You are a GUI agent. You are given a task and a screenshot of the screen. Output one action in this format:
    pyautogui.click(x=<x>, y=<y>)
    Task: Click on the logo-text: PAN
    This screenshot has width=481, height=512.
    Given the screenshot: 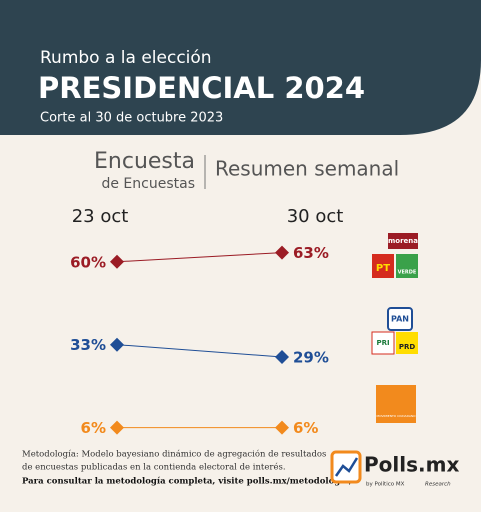 What is the action you would take?
    pyautogui.click(x=400, y=319)
    